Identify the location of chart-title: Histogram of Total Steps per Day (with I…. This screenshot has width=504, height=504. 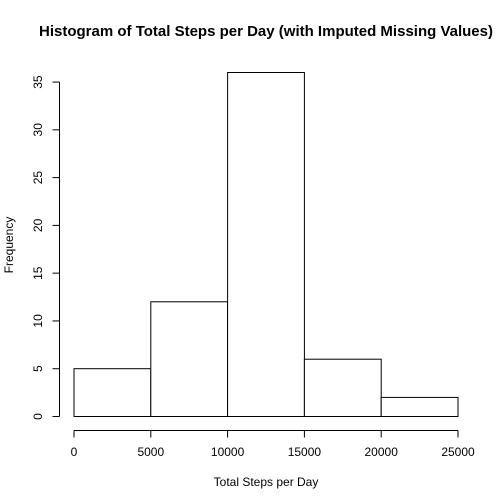
(266, 31).